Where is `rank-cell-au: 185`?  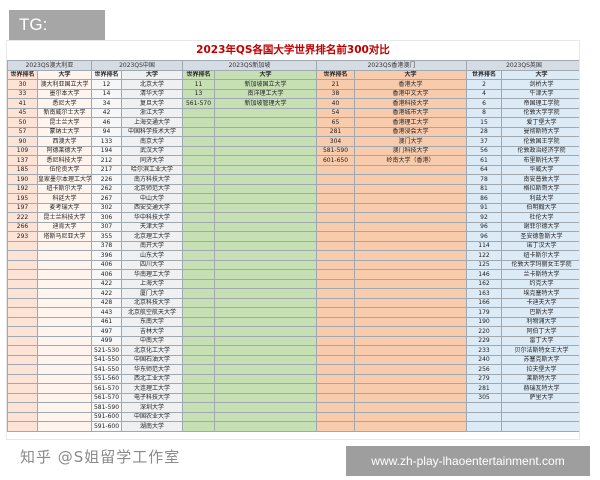 rank-cell-au: 185 is located at coordinates (22, 169).